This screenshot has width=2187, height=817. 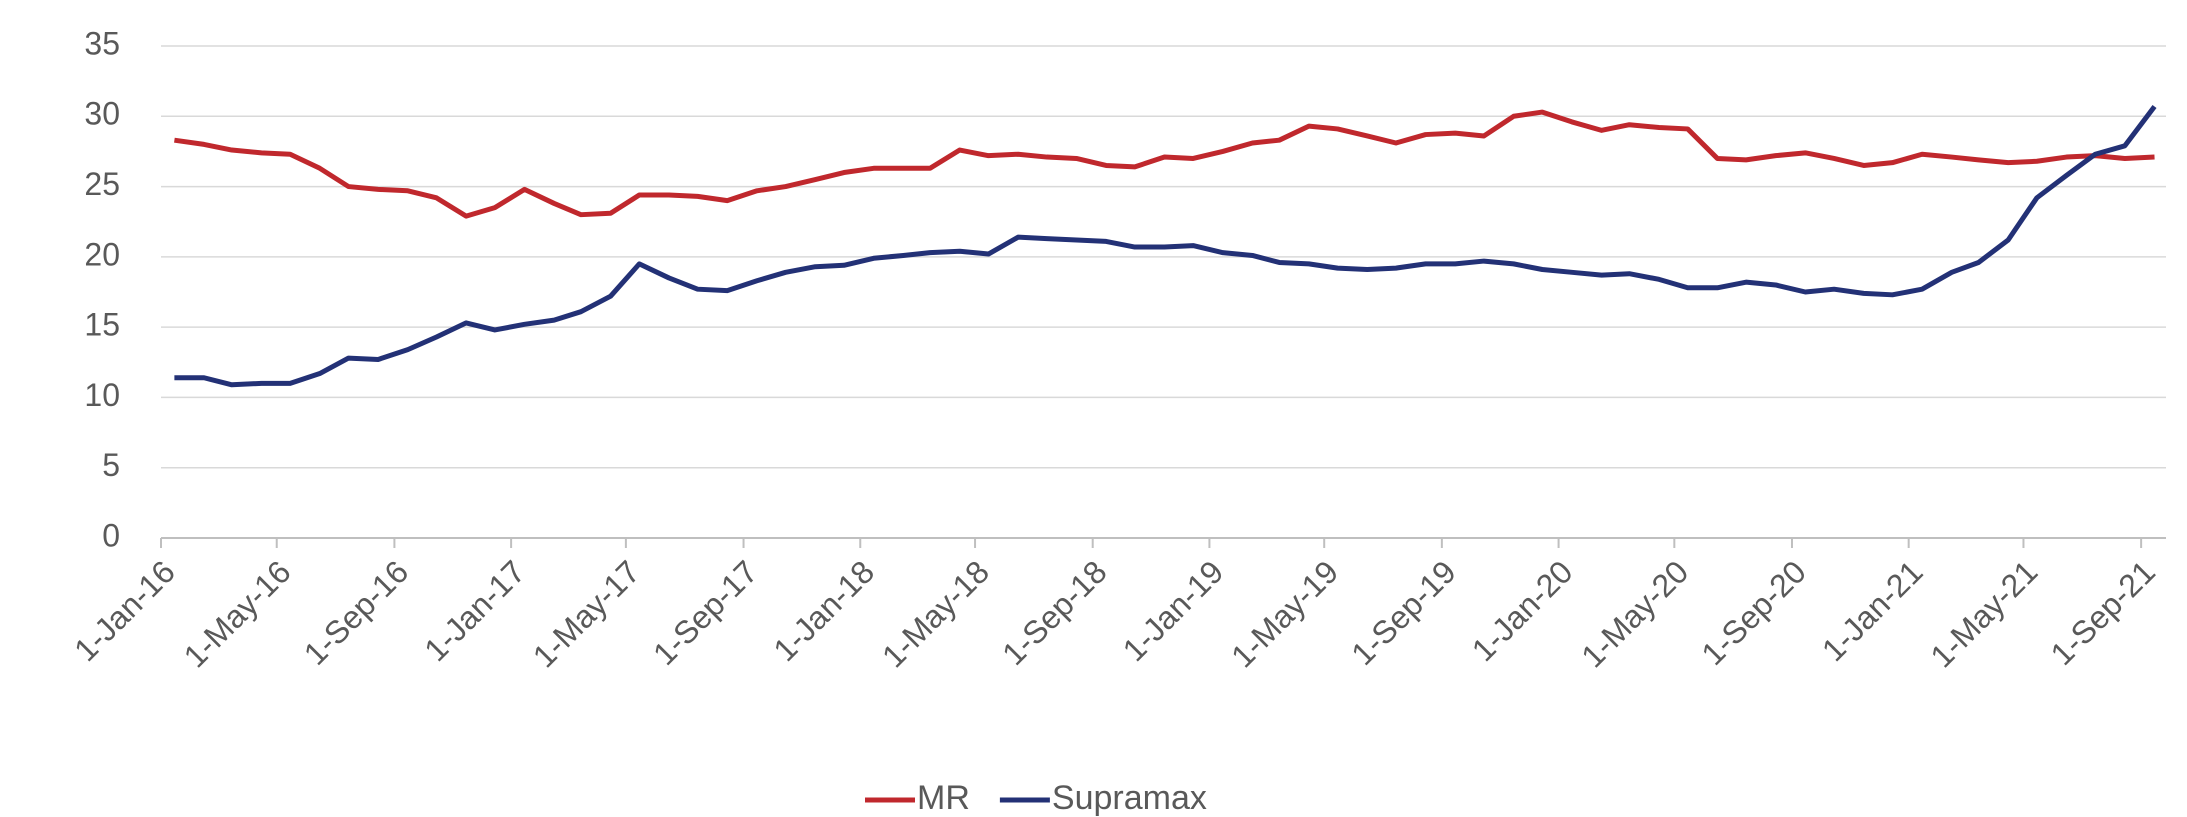 What do you see at coordinates (586, 613) in the screenshot?
I see `x-tick-label: 1-May-17` at bounding box center [586, 613].